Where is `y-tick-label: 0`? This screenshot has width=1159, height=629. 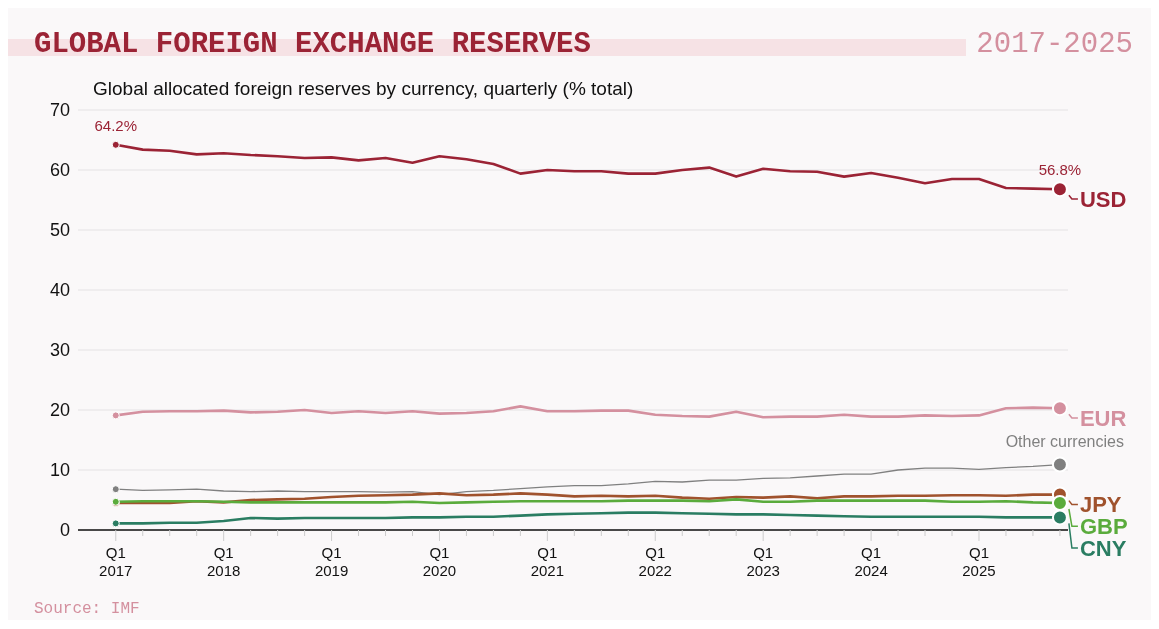
y-tick-label: 0 is located at coordinates (64, 530).